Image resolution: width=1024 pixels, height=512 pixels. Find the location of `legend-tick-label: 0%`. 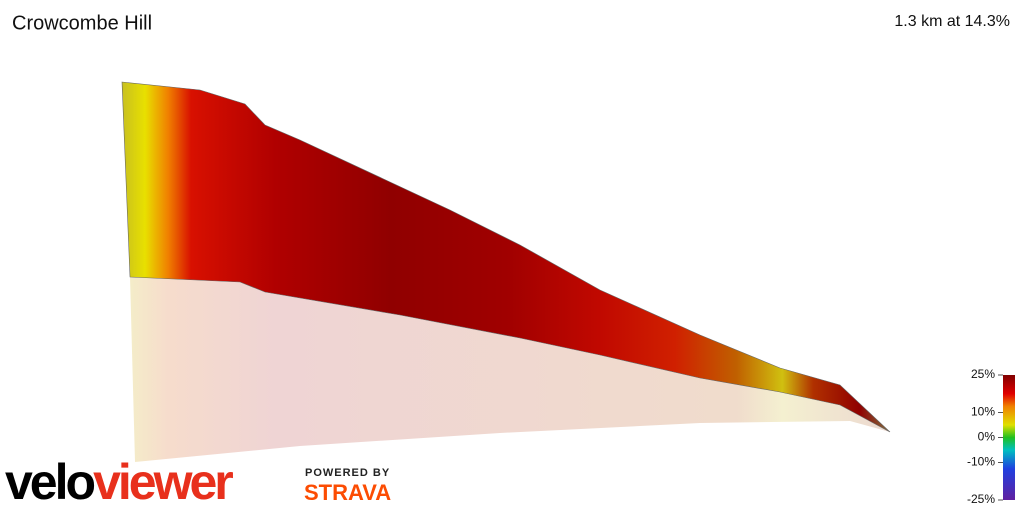

legend-tick-label: 0% is located at coordinates (987, 437).